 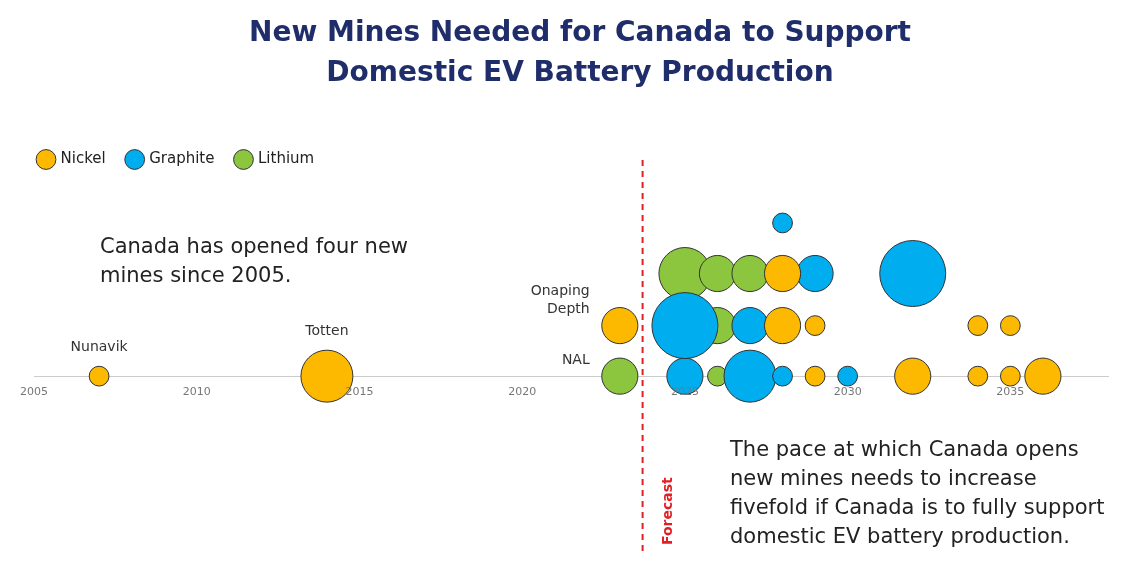 What do you see at coordinates (286, 158) in the screenshot?
I see `legend-label: Lithium` at bounding box center [286, 158].